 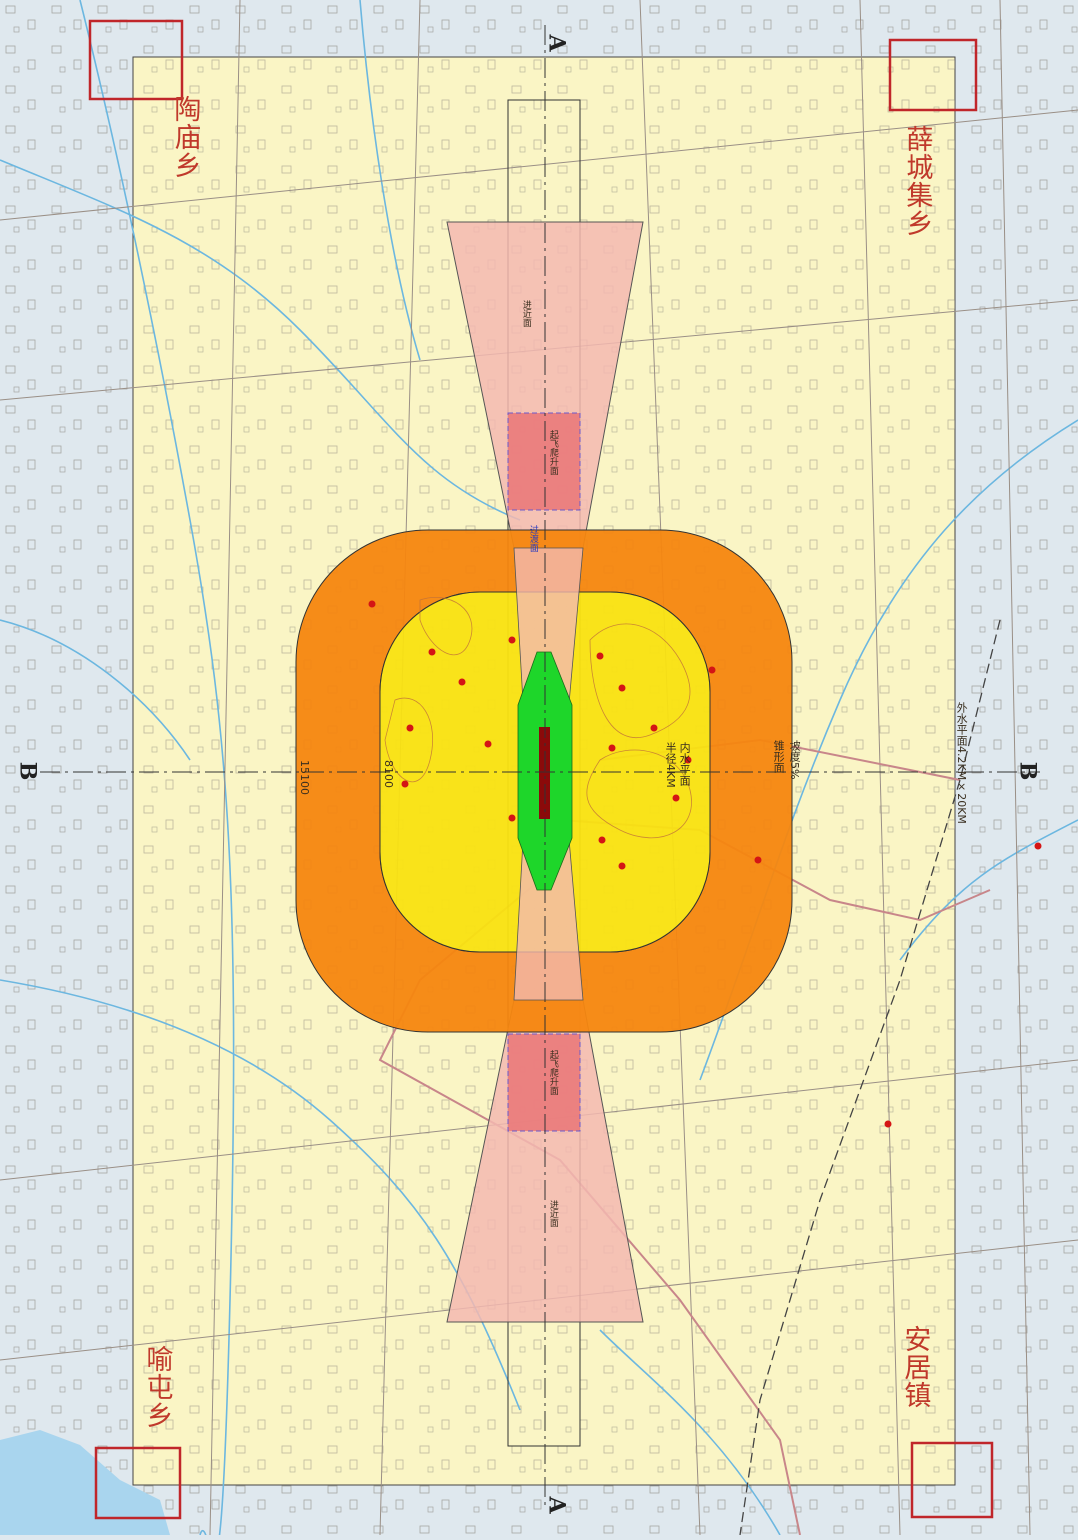 What do you see at coordinates (933, 75) in the screenshot?
I see `corner-frame-top-right` at bounding box center [933, 75].